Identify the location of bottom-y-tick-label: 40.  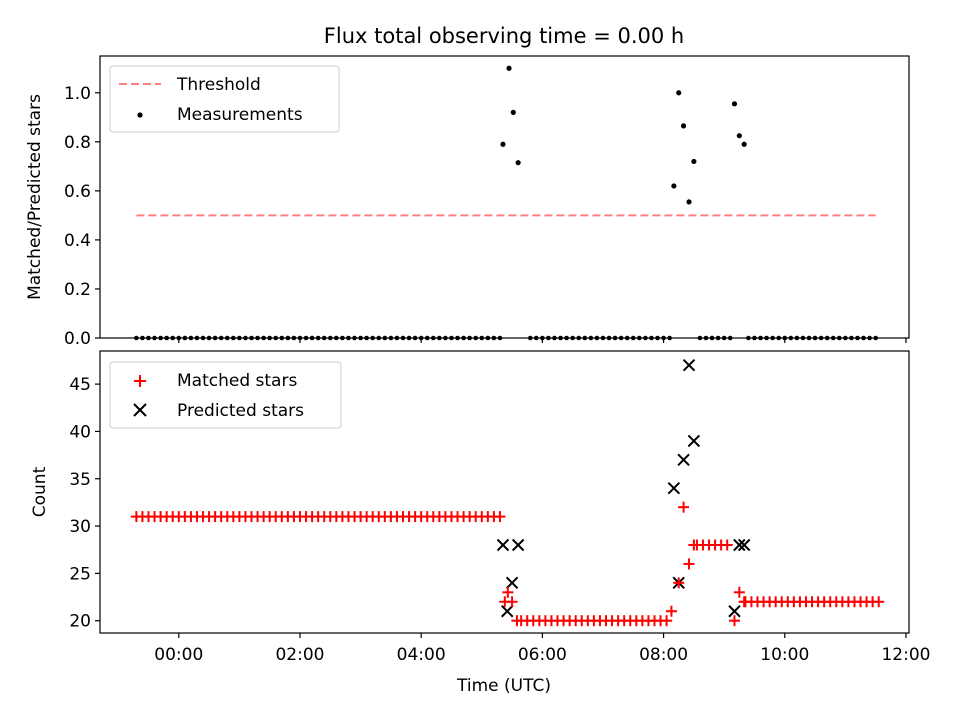
(80, 432).